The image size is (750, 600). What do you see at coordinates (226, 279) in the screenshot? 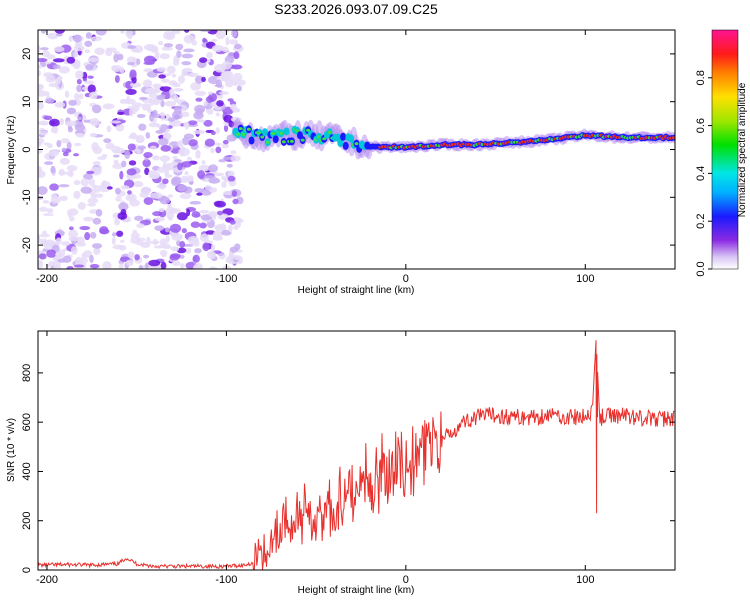
I see `spectrogram-xtick-label: -100` at bounding box center [226, 279].